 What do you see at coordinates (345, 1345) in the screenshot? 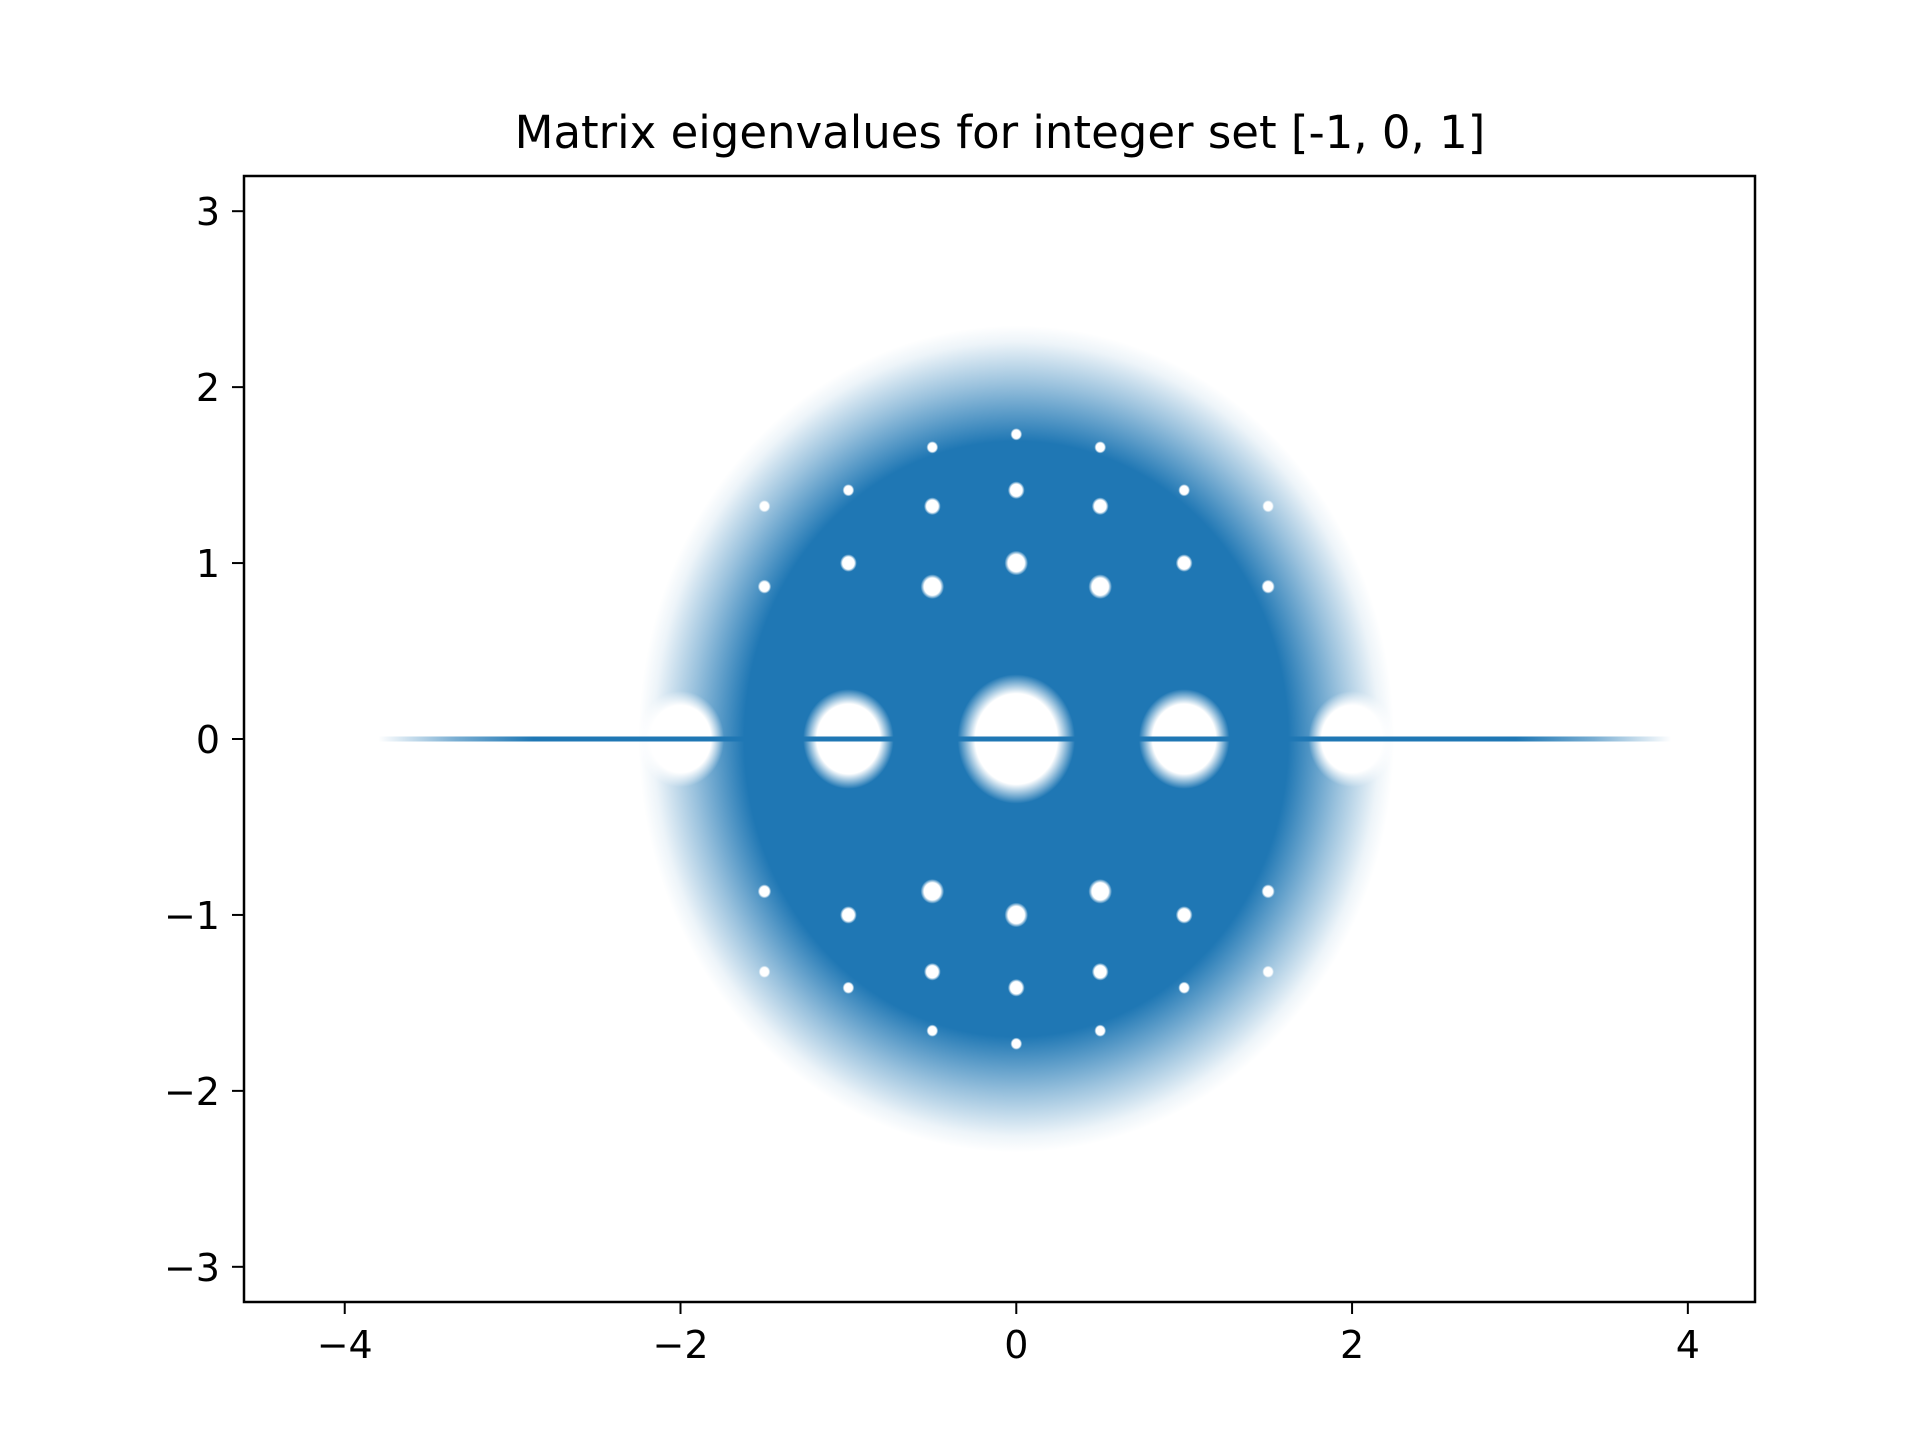
I see `x-tick-label: −4` at bounding box center [345, 1345].